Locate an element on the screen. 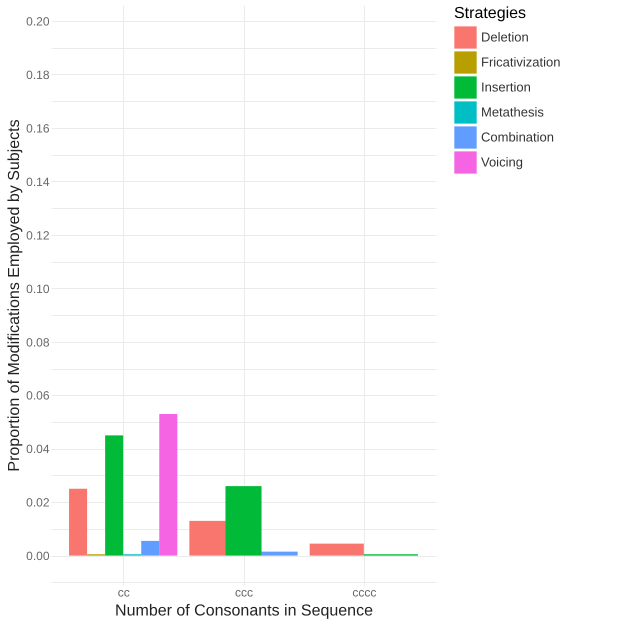  y-tick-label: 0.12 is located at coordinates (38, 235).